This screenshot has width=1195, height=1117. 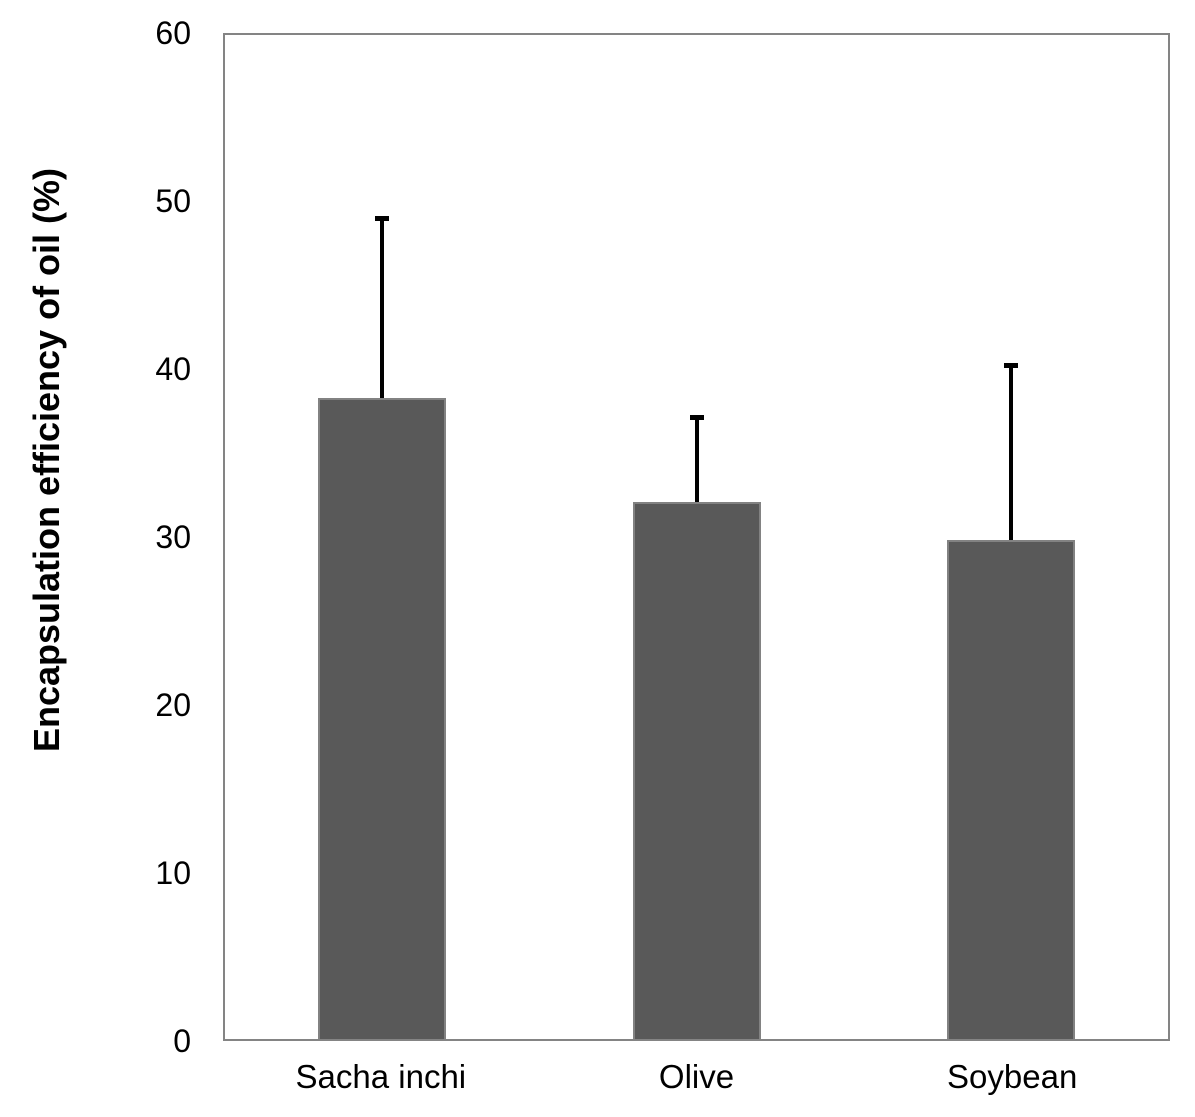 What do you see at coordinates (182, 1041) in the screenshot?
I see `y-tick-label-0: 0` at bounding box center [182, 1041].